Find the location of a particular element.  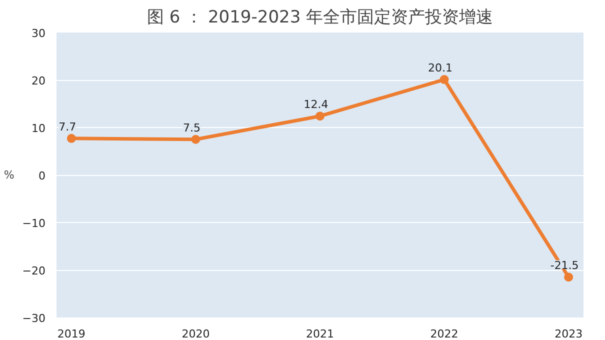

data-label: -21.5 is located at coordinates (564, 265).